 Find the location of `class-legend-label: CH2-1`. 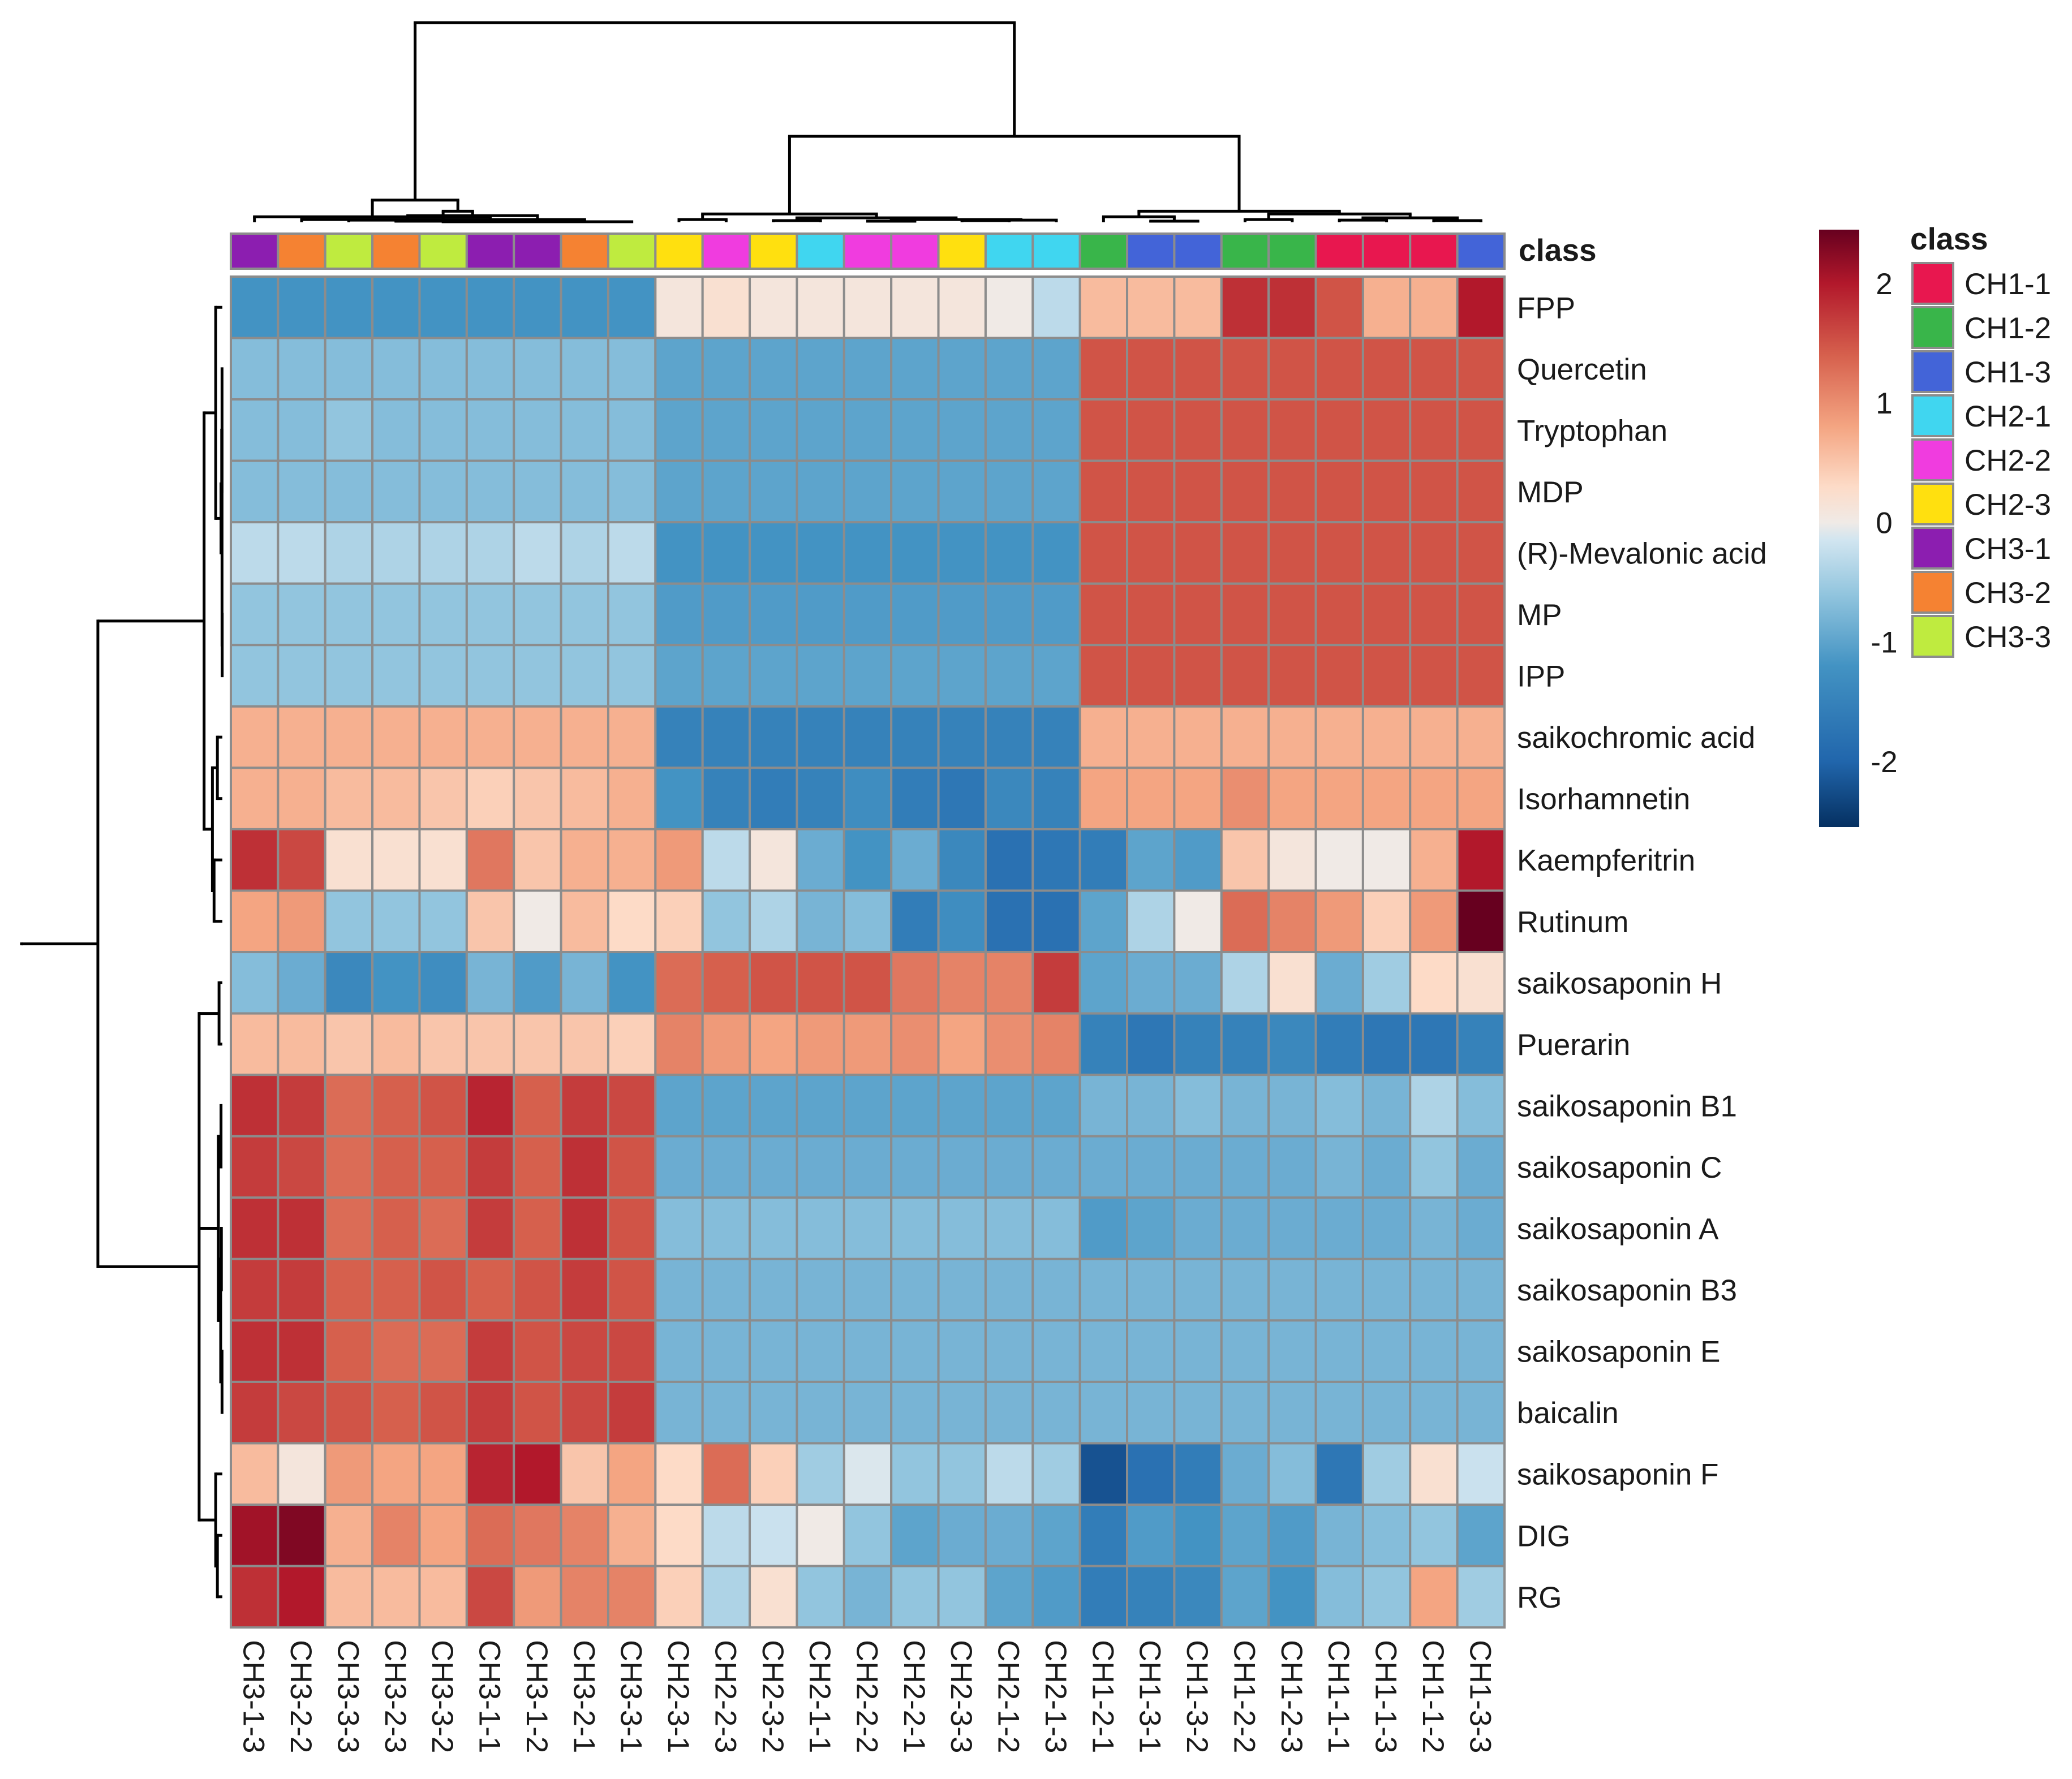

class-legend-label: CH2-1 is located at coordinates (2007, 416).